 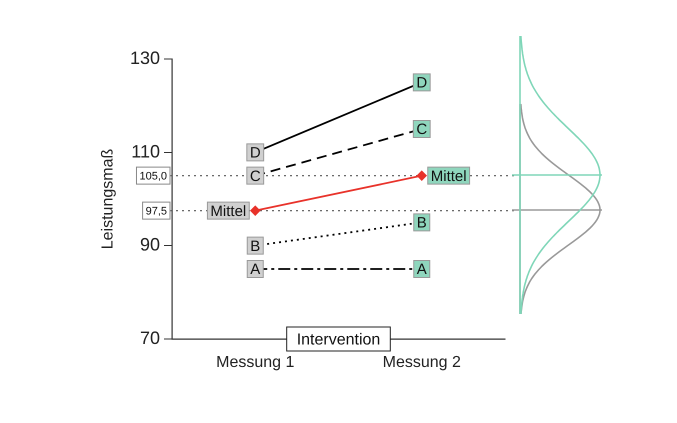 What do you see at coordinates (150, 244) in the screenshot?
I see `y-tick-label: 90` at bounding box center [150, 244].